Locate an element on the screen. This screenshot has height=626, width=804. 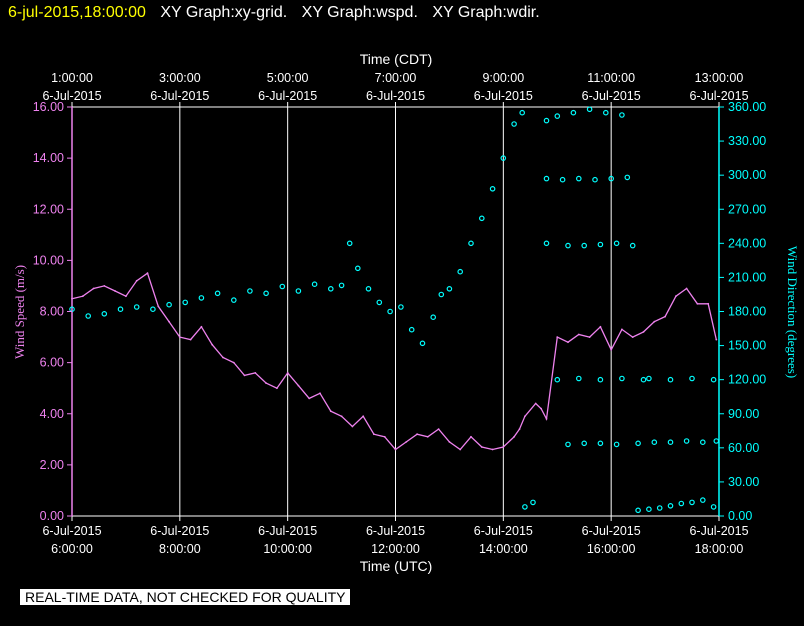
header-graph-xy-grid: XY Graph:xy-grid. is located at coordinates (224, 12).